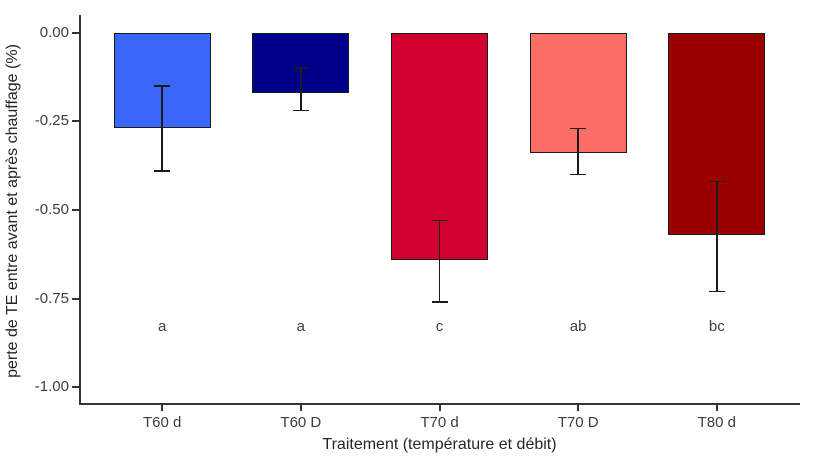  Describe the element at coordinates (54, 32) in the screenshot. I see `y-tick-label: 0.00` at that location.